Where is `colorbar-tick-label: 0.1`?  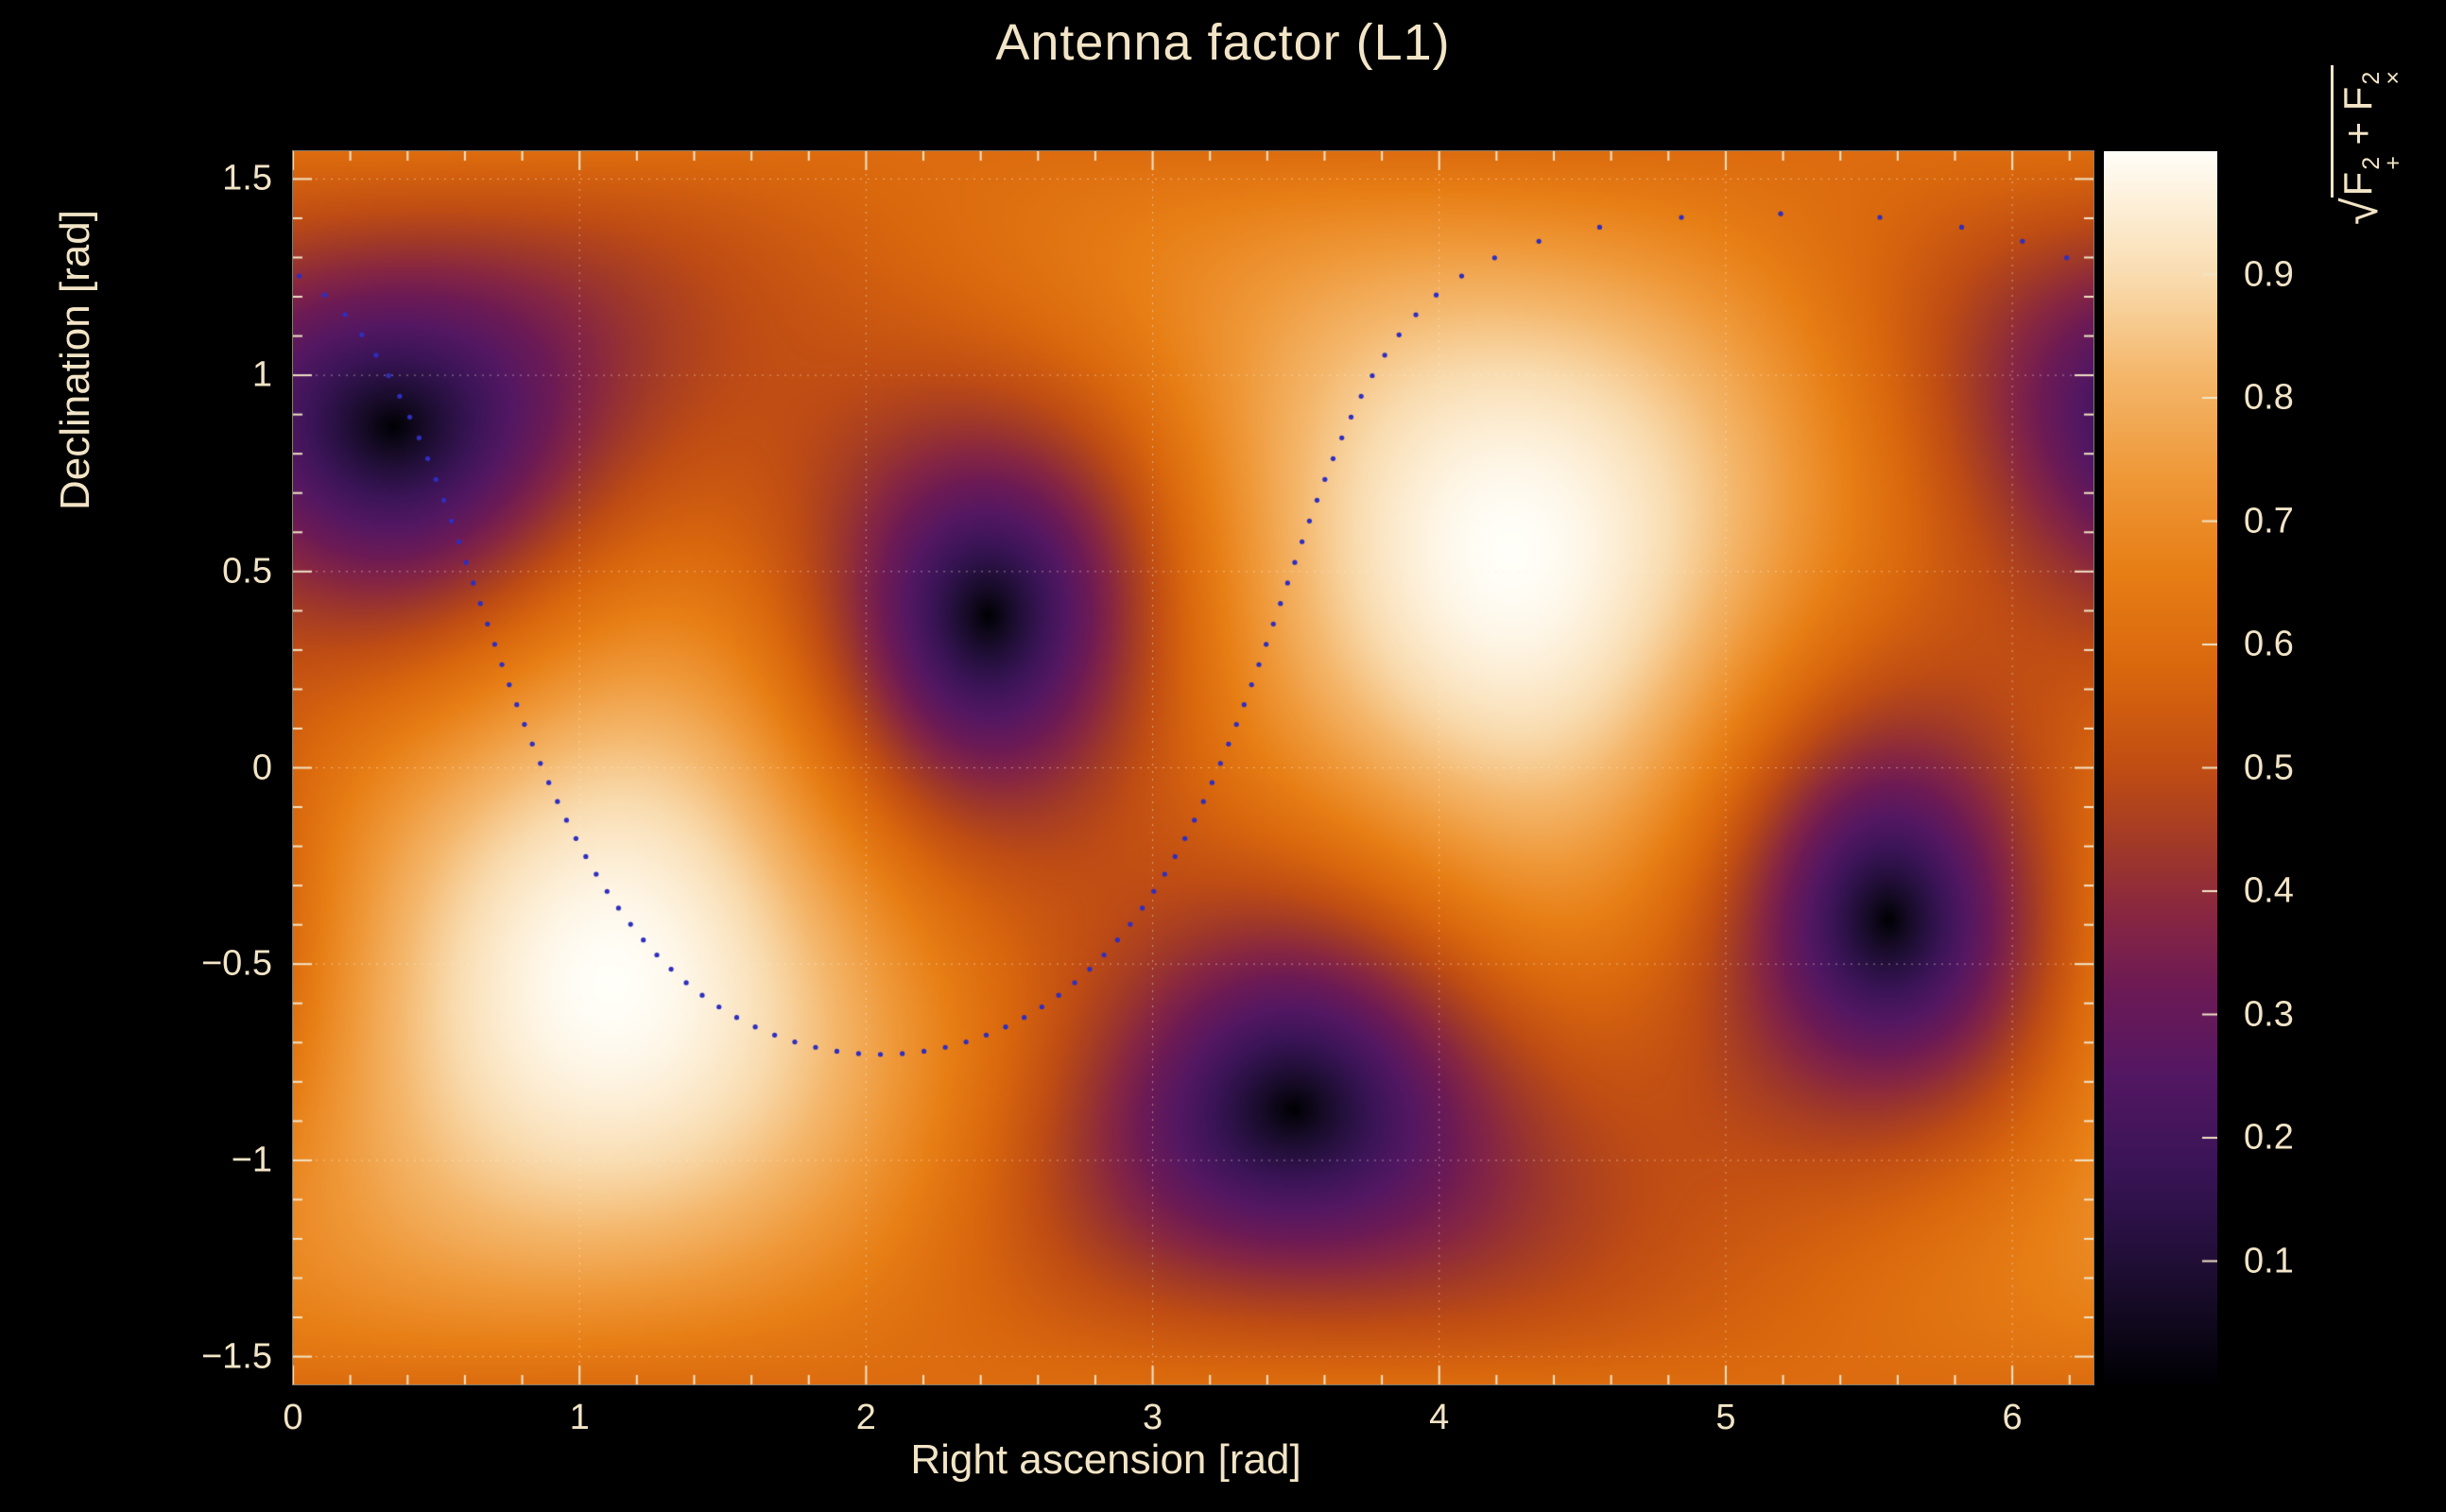
colorbar-tick-label: 0.1 is located at coordinates (2269, 1260).